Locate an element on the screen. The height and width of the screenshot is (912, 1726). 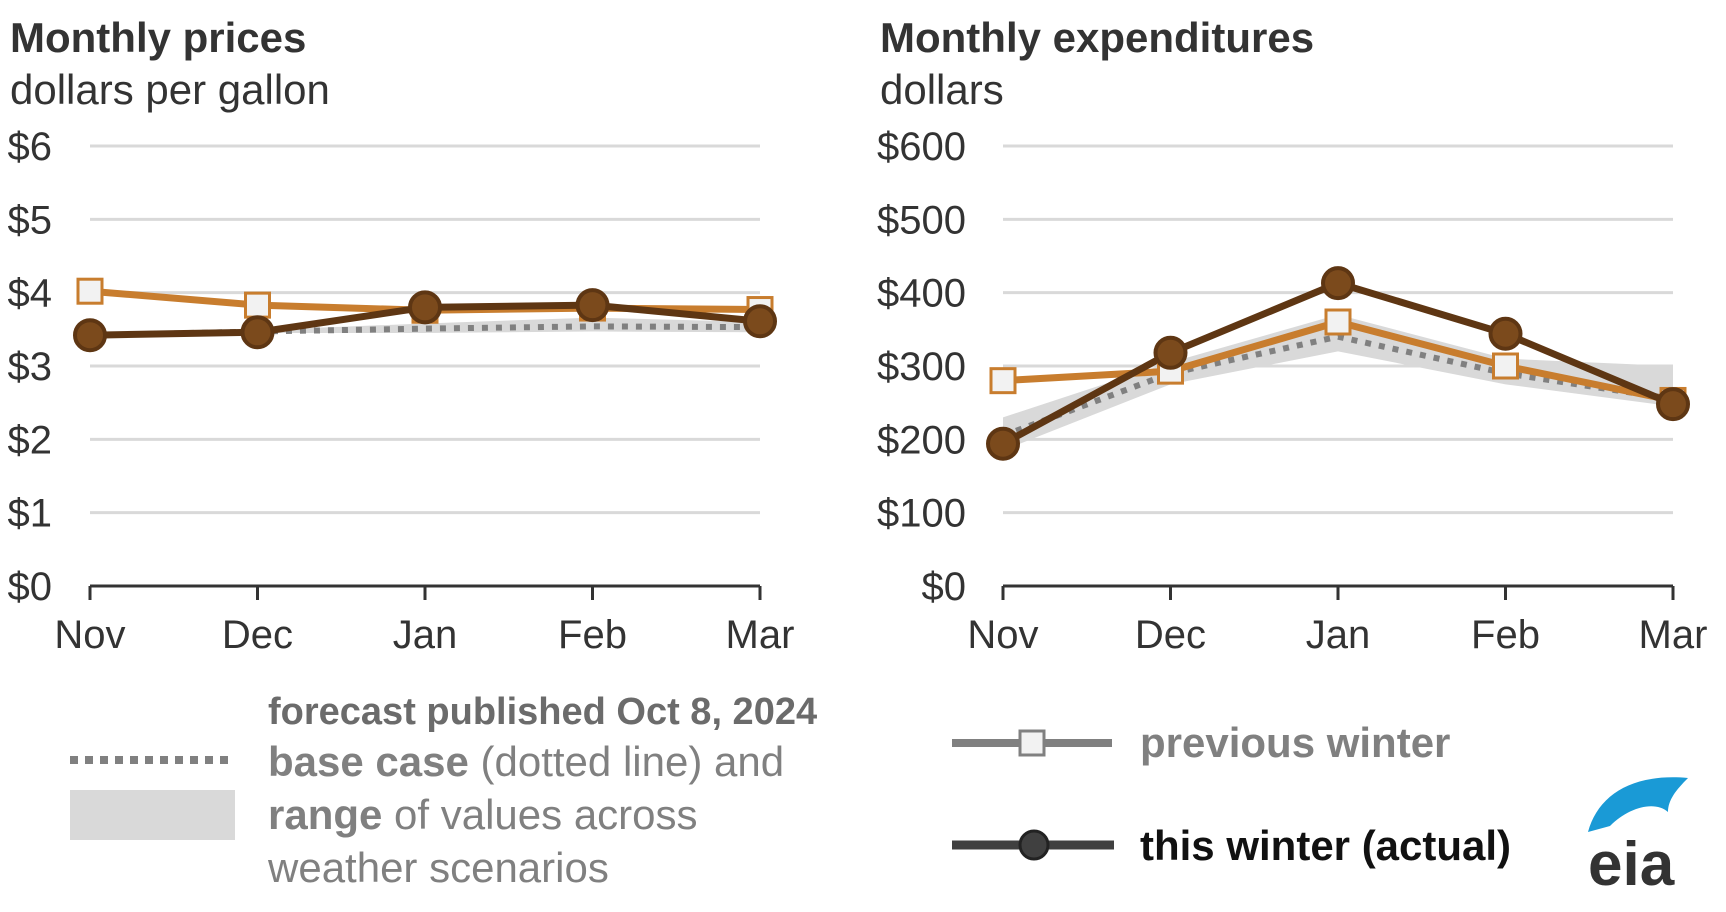
legend-actual-label: this winter (actual) is located at coordinates (1325, 845).